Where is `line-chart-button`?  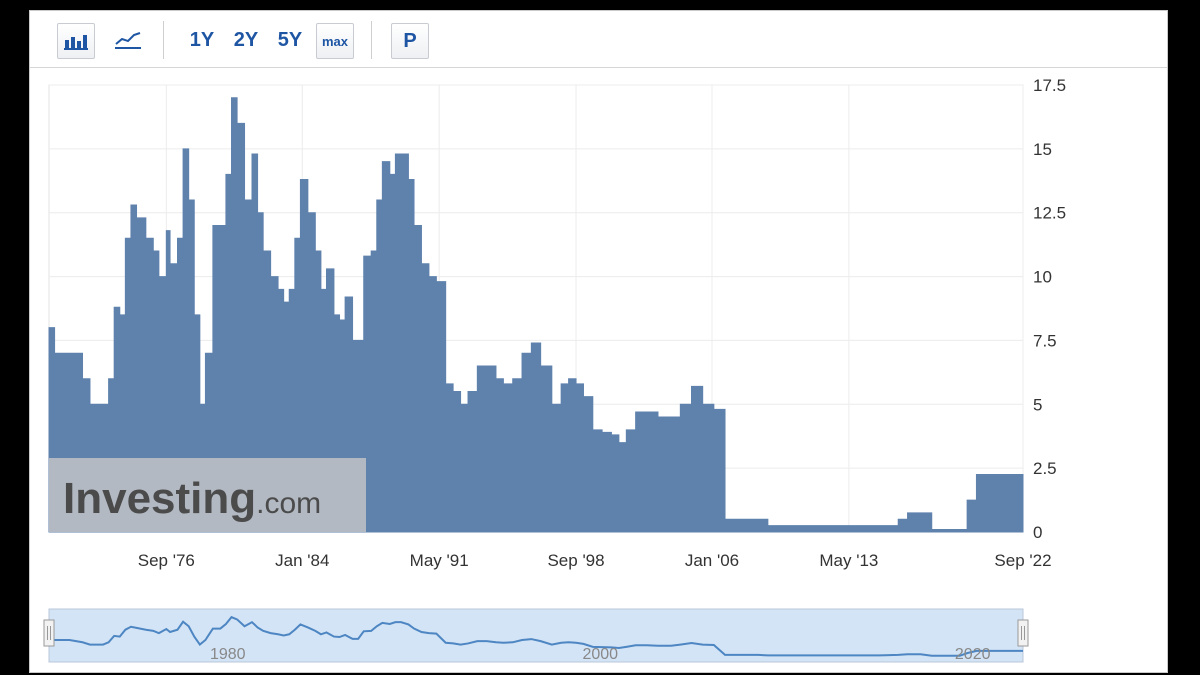
line-chart-button is located at coordinates (128, 40).